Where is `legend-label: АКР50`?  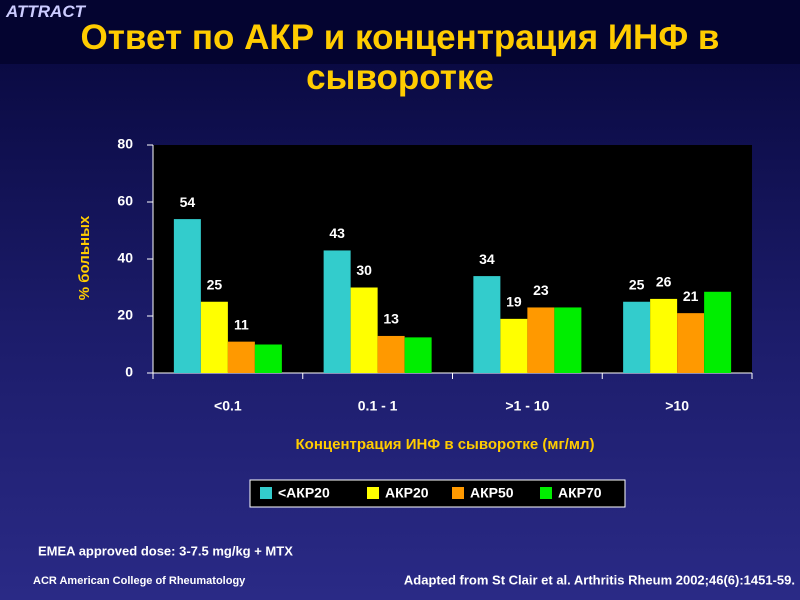
legend-label: АКР50 is located at coordinates (492, 493).